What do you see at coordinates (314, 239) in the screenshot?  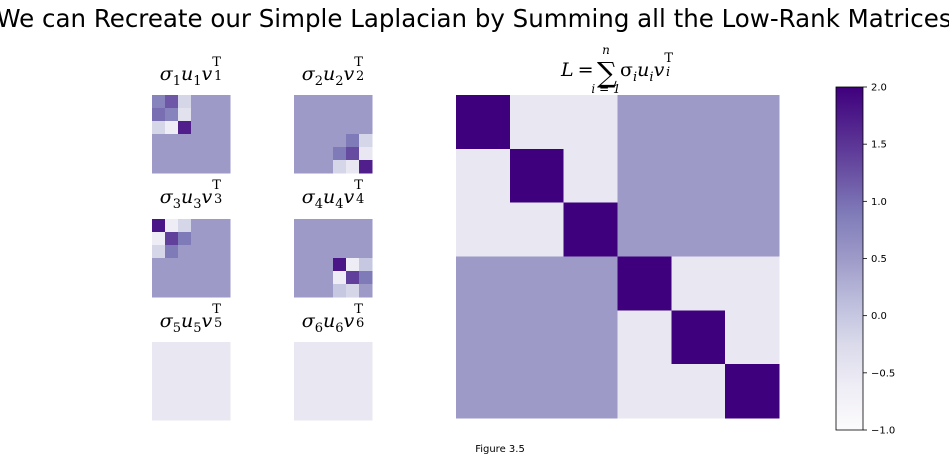 I see `small-panel-4-cell-r1-c1` at bounding box center [314, 239].